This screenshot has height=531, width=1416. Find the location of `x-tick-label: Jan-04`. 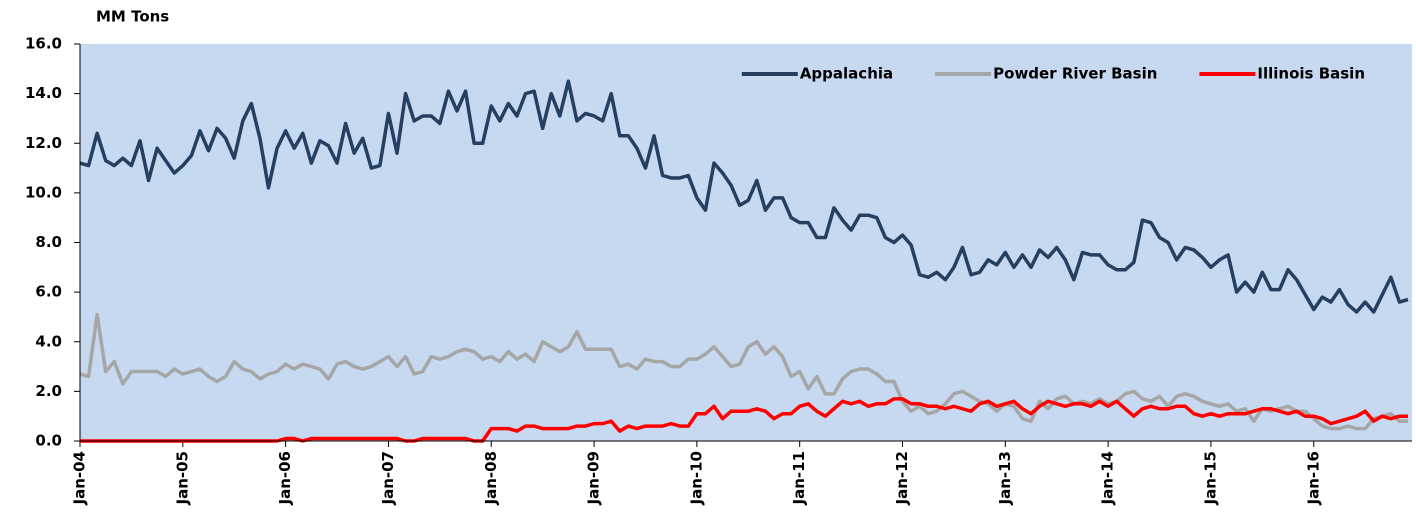

x-tick-label: Jan-04 is located at coordinates (80, 478).